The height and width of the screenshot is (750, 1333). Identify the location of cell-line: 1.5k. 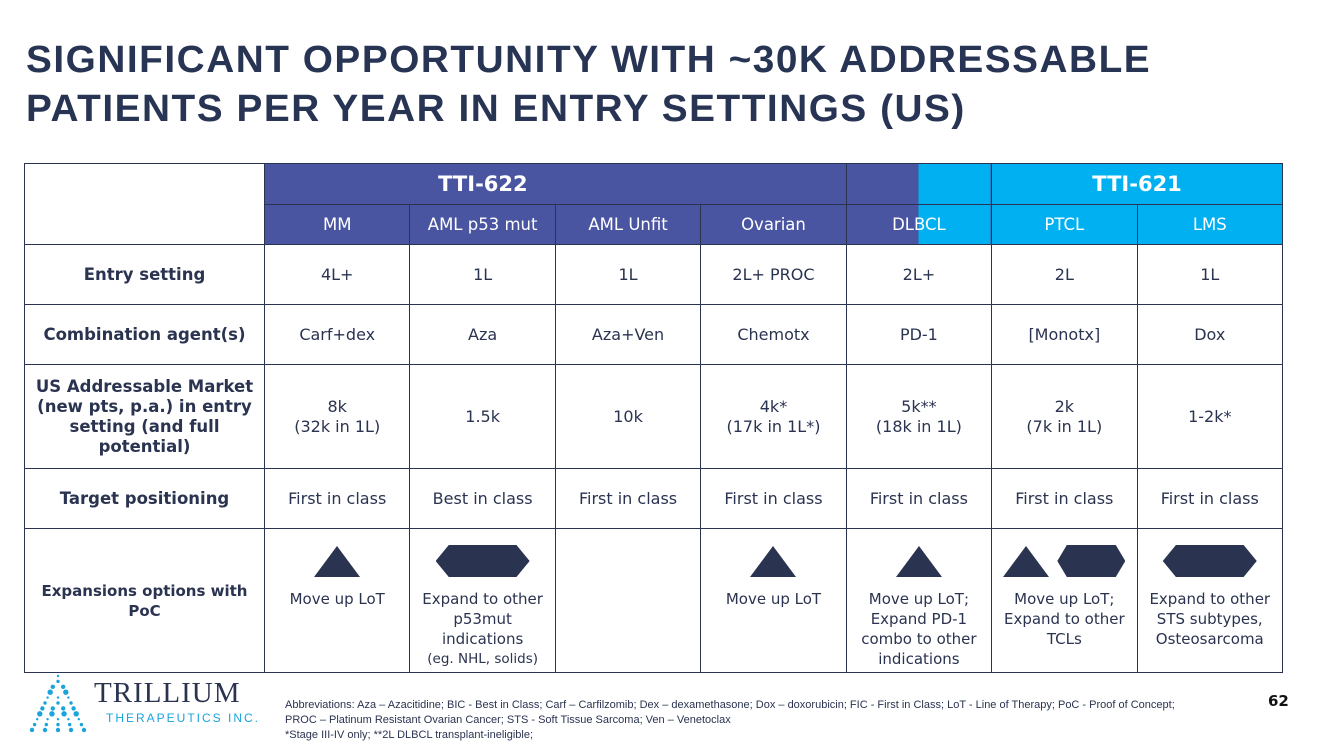
(482, 416).